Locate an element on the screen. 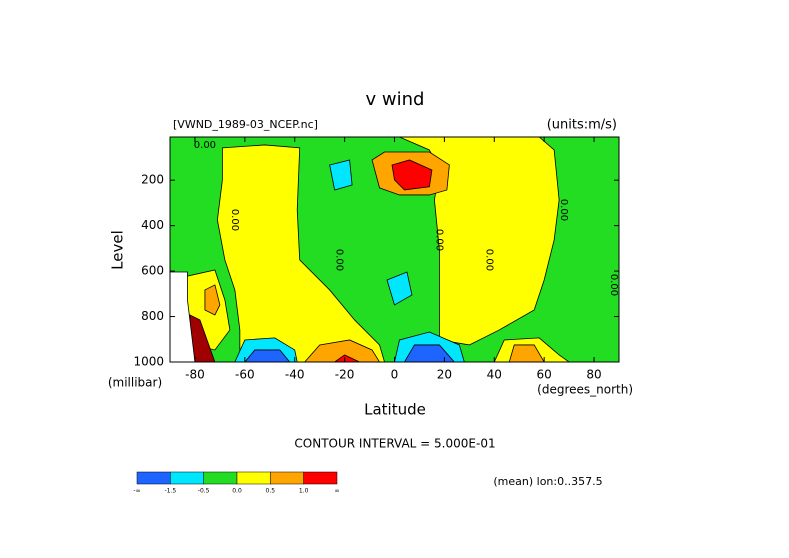 Image resolution: width=789 pixels, height=558 pixels. x-tick-label: 40 is located at coordinates (494, 375).